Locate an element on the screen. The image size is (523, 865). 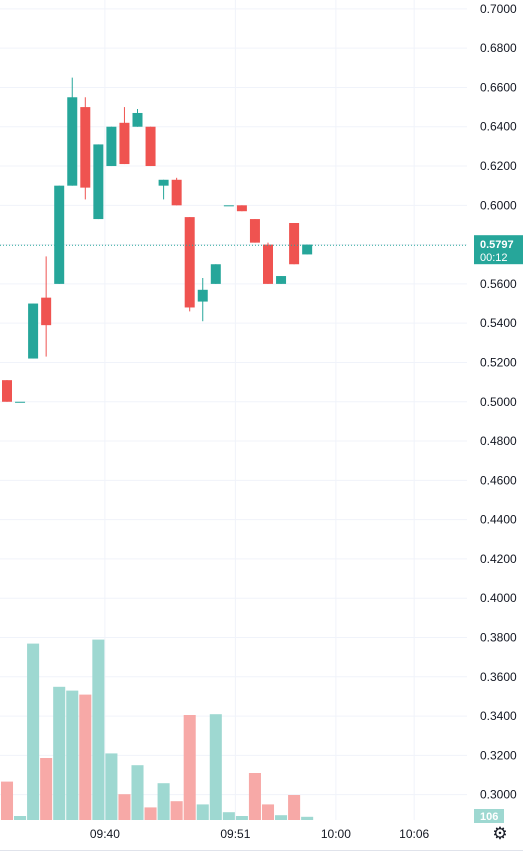
y-tick-label: 0.3200 is located at coordinates (498, 755).